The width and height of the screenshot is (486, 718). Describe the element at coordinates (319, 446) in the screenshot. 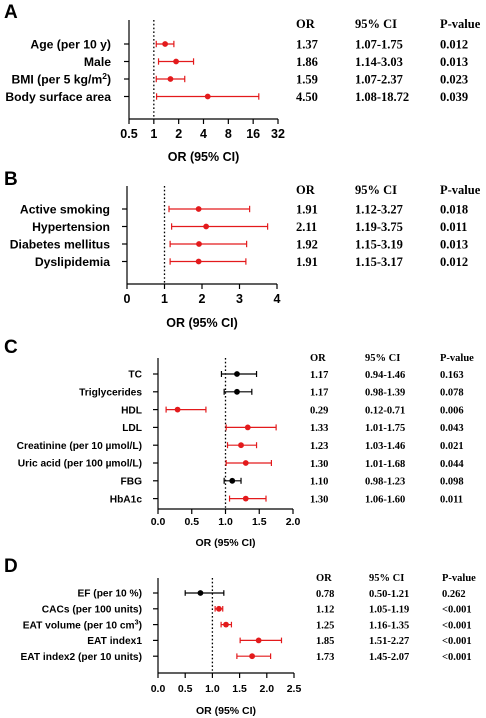

I see `or-value: 1.23` at that location.